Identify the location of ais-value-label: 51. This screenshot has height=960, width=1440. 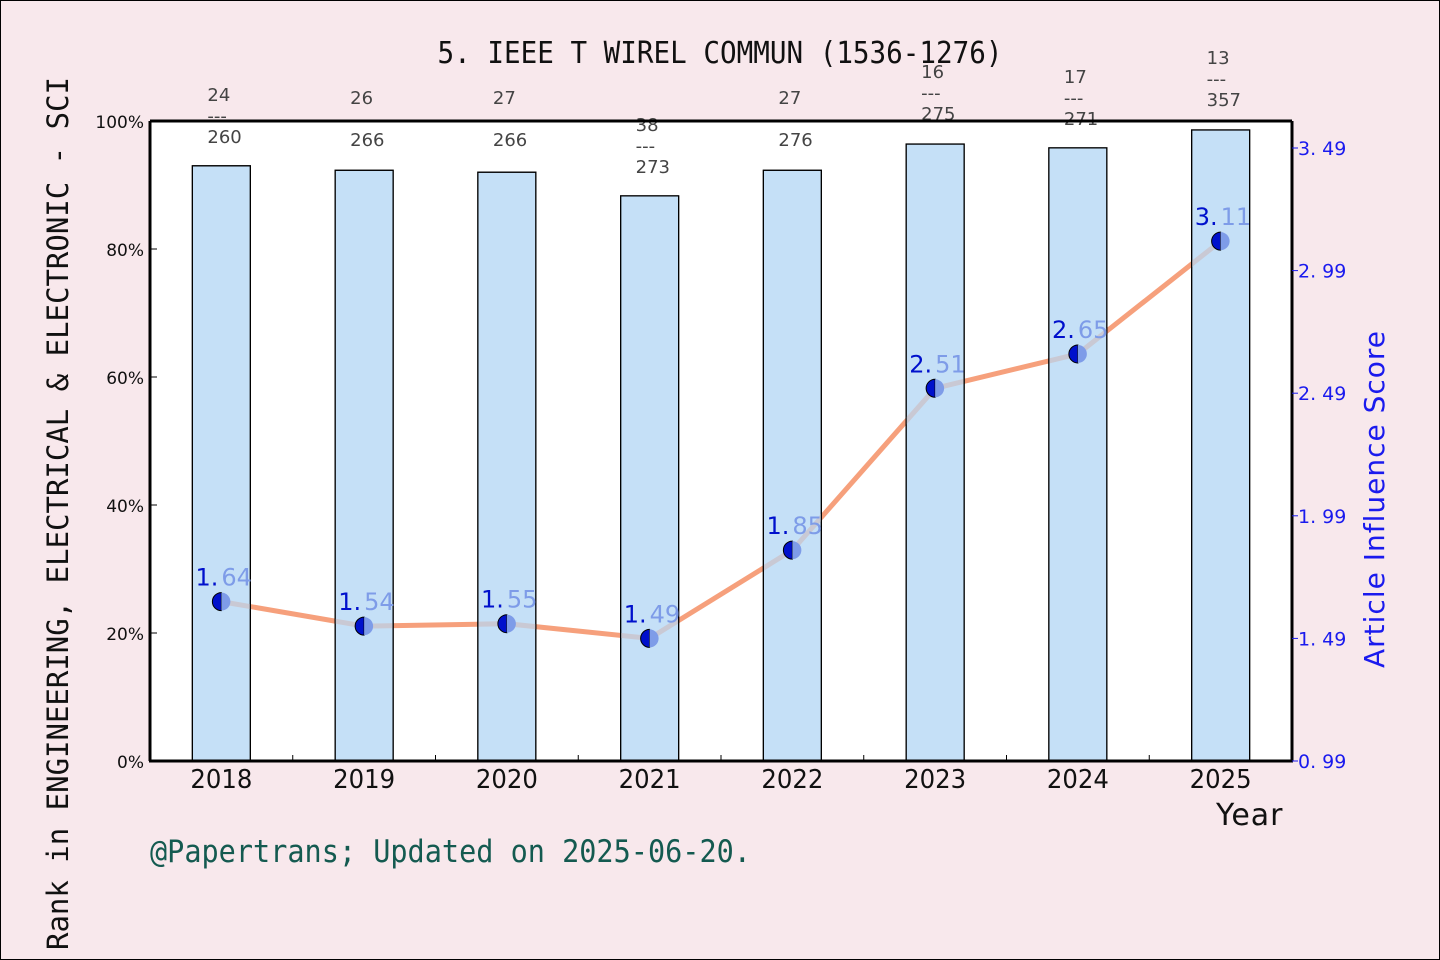
(950, 364).